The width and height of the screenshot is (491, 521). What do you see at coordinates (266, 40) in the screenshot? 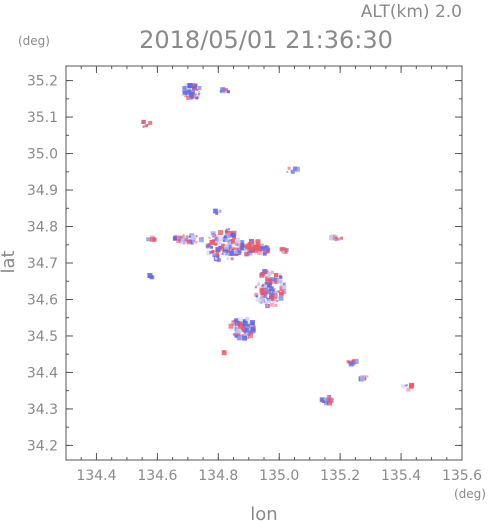
I see `chart-title: 2018/05/01 21:36:30` at bounding box center [266, 40].